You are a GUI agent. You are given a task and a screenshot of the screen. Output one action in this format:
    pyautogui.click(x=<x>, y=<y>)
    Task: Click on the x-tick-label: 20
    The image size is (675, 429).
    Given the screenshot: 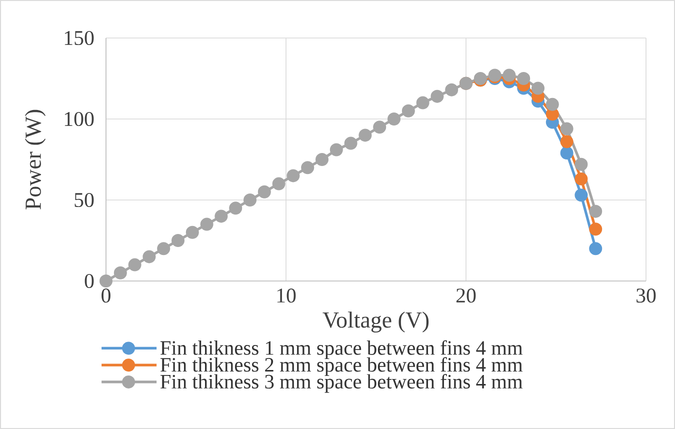 What is the action you would take?
    pyautogui.click(x=466, y=295)
    